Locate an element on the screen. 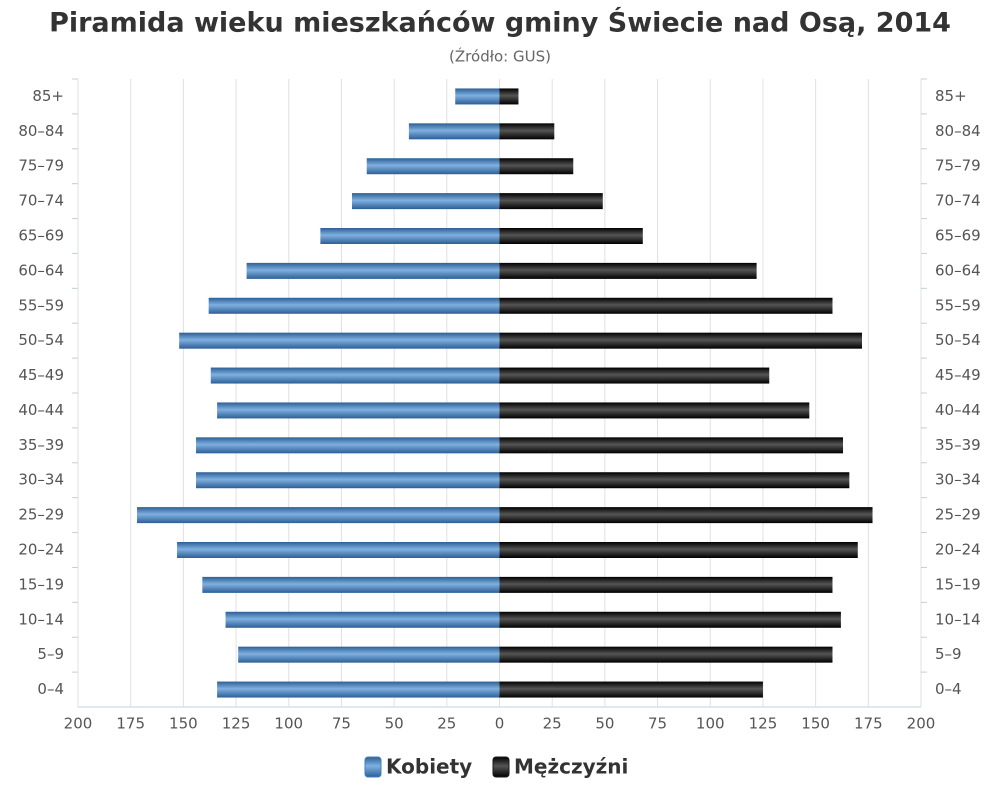 The height and width of the screenshot is (804, 1000). x-tick-label: 0 is located at coordinates (500, 724).